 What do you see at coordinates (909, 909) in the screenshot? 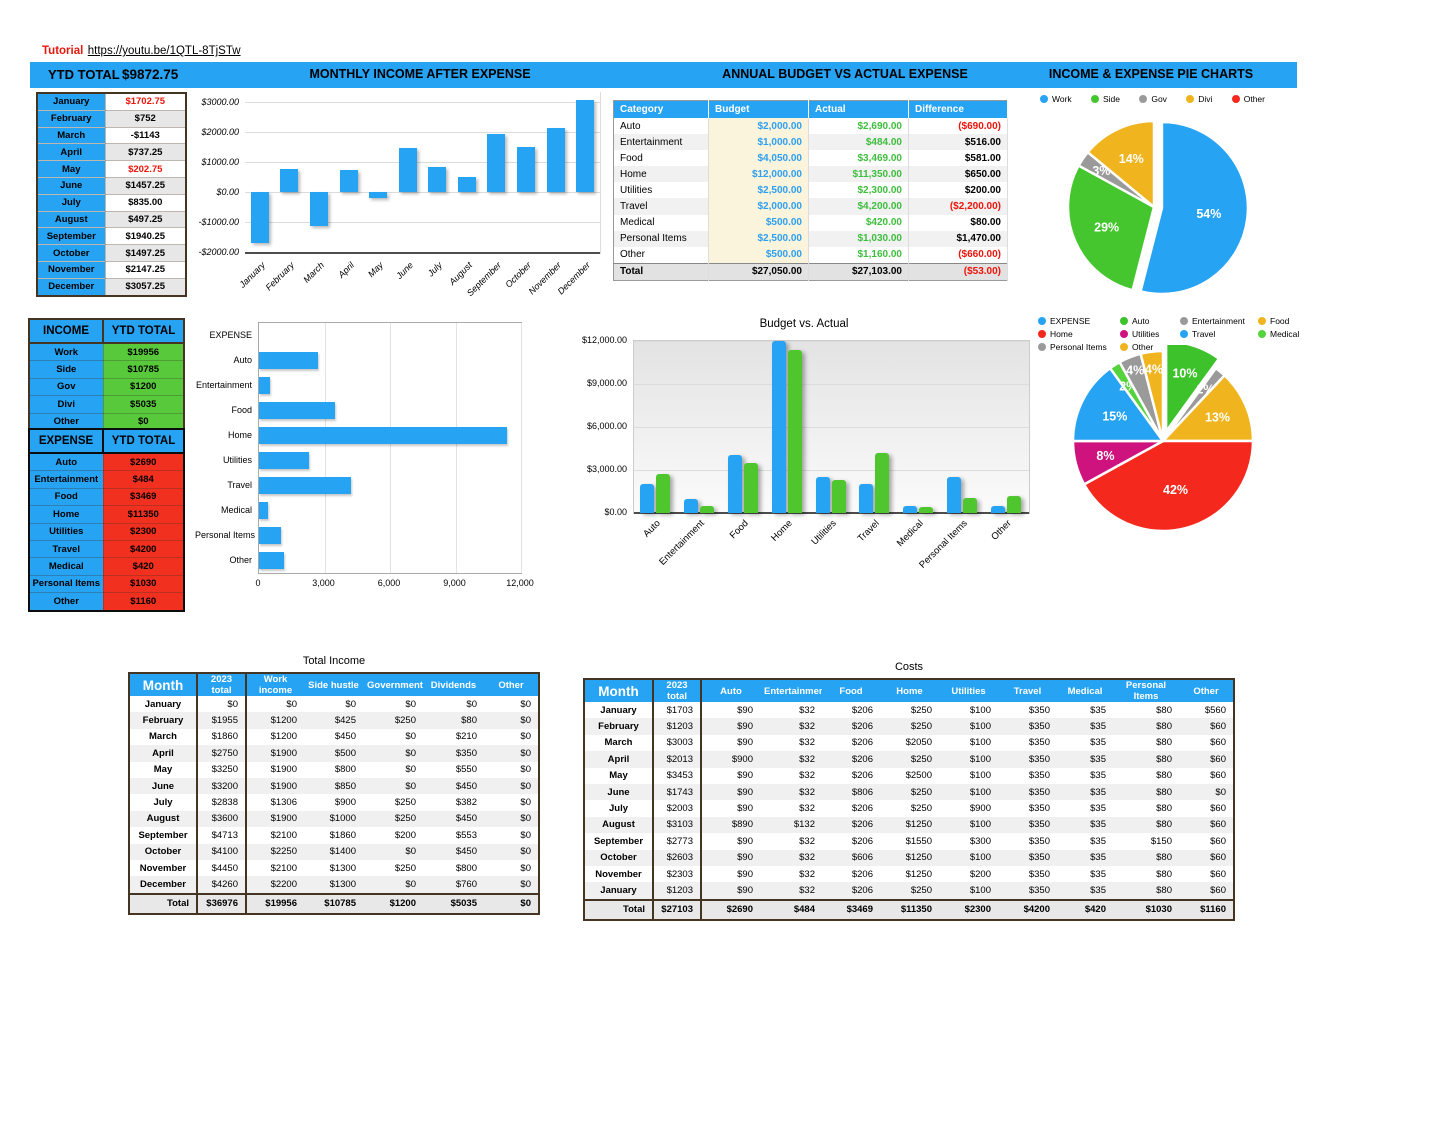
I see `total-value-cell: $11350` at bounding box center [909, 909].